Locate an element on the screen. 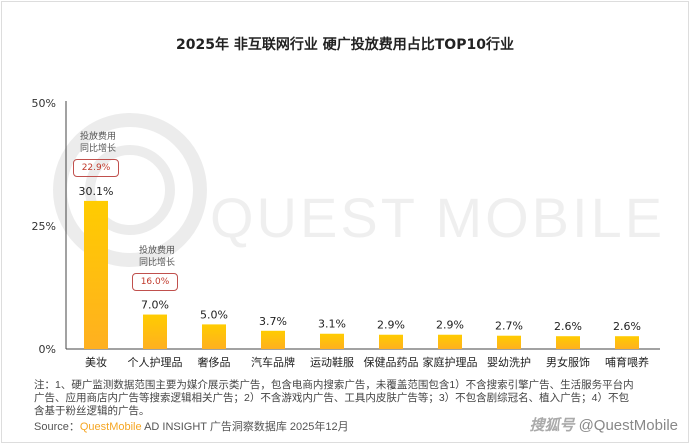 This screenshot has width=690, height=444. account-handle: 搜狐号 @QuestMobile is located at coordinates (604, 424).